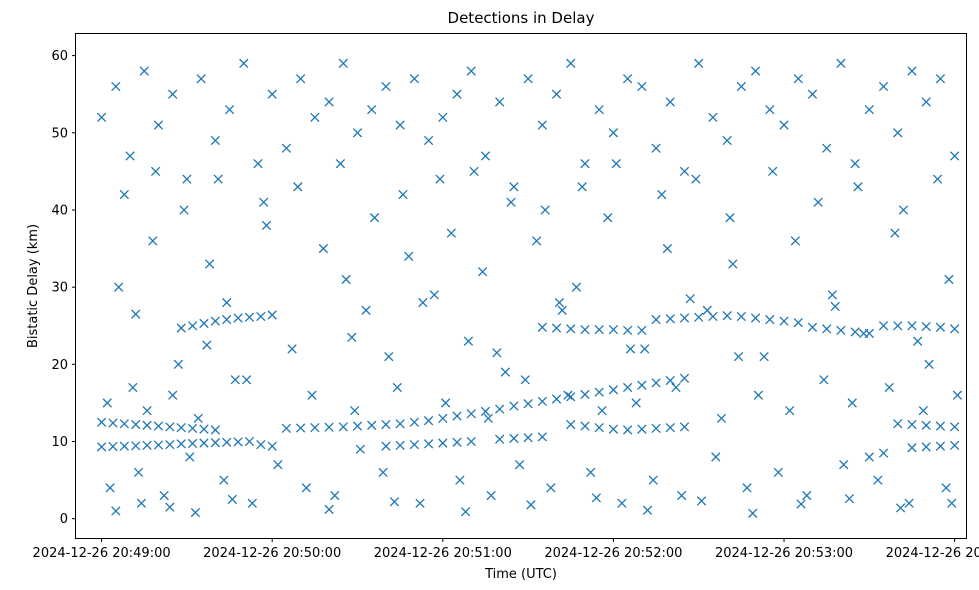 The height and width of the screenshot is (590, 979). What do you see at coordinates (521, 18) in the screenshot?
I see `chart-title: Detections in Delay` at bounding box center [521, 18].